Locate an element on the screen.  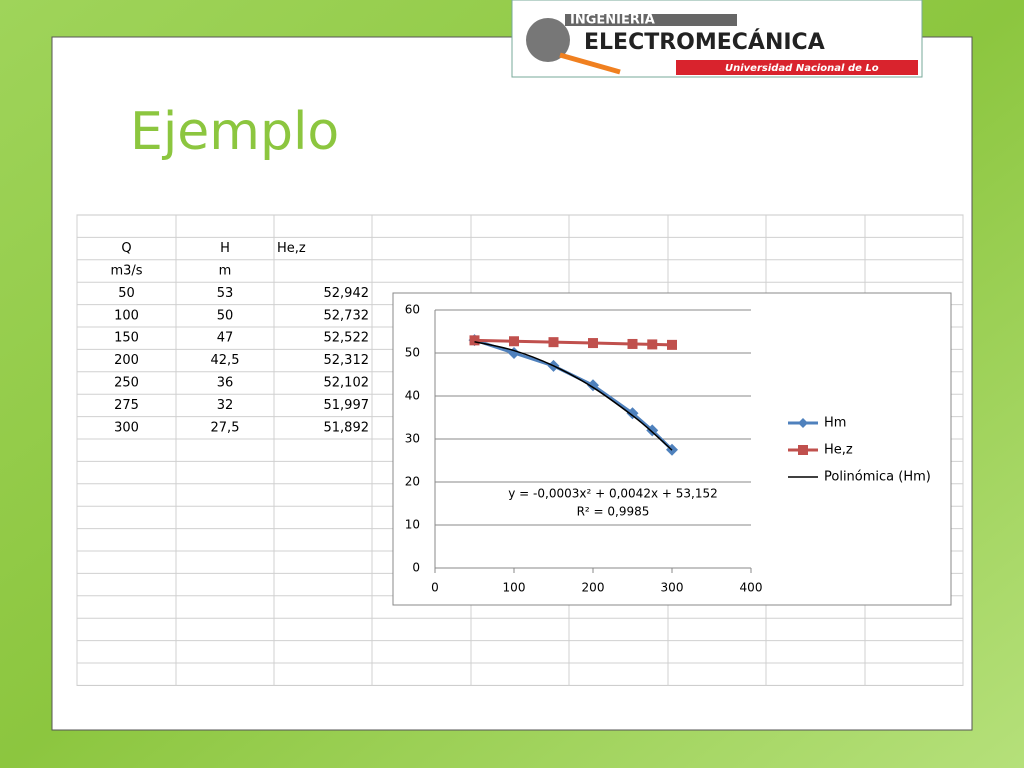
cell-text: 200 is located at coordinates (126, 360).